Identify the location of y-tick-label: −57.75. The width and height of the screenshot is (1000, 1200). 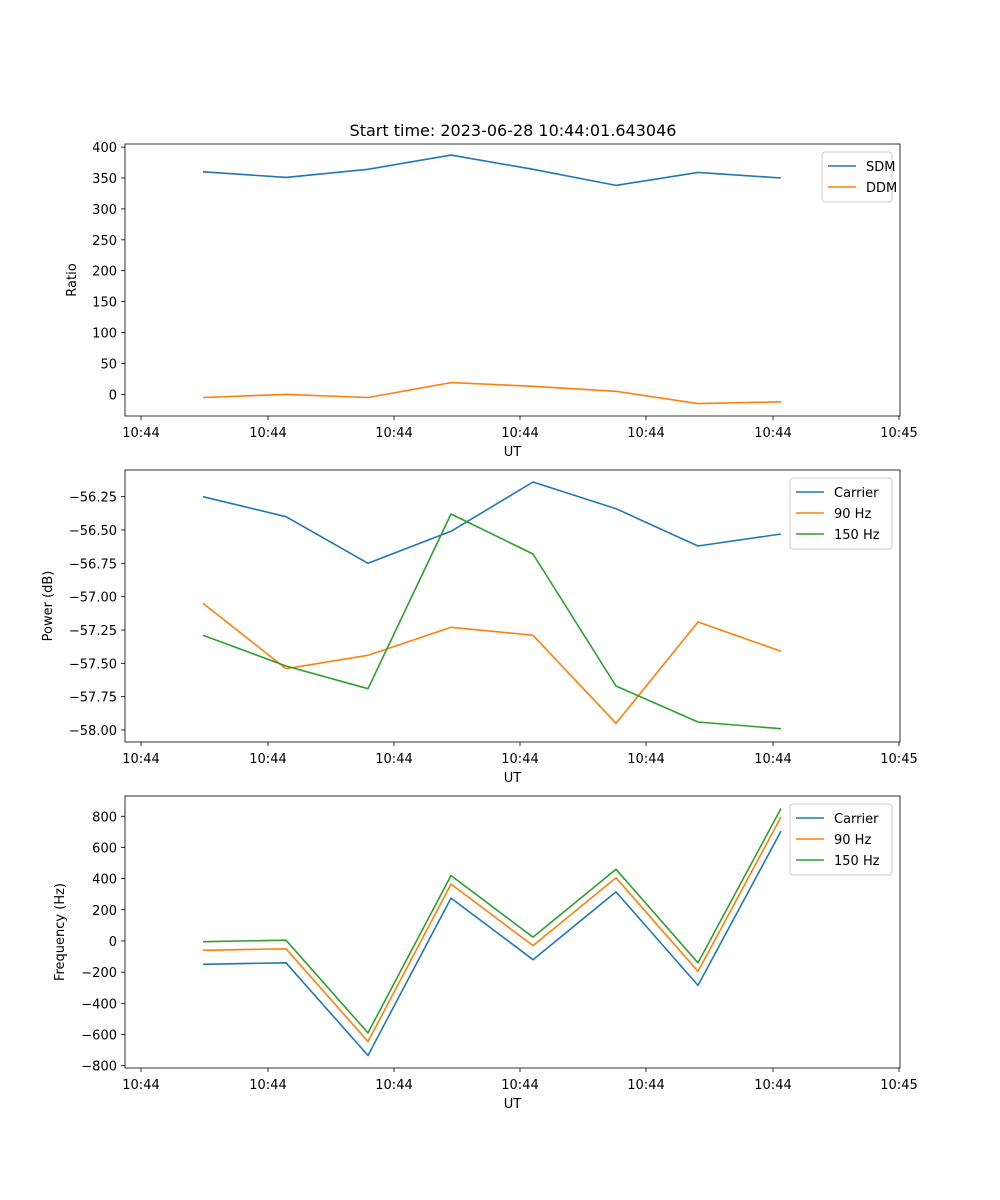
(93, 698).